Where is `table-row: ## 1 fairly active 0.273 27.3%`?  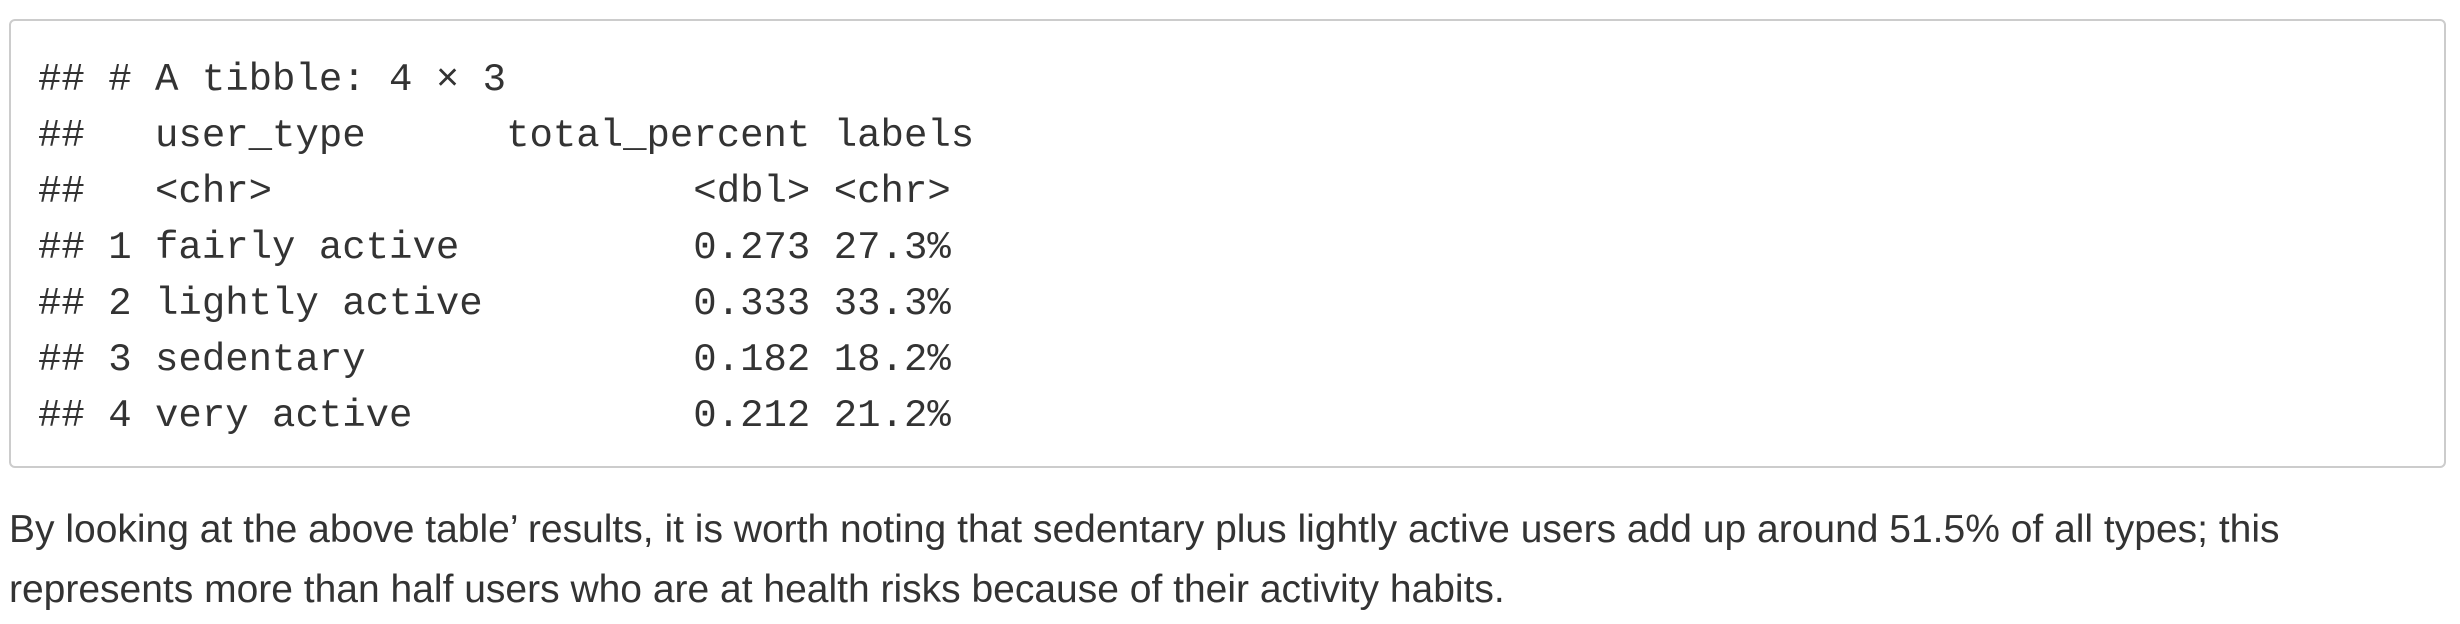
table-row: ## 1 fairly active 0.273 27.3% is located at coordinates (506, 248).